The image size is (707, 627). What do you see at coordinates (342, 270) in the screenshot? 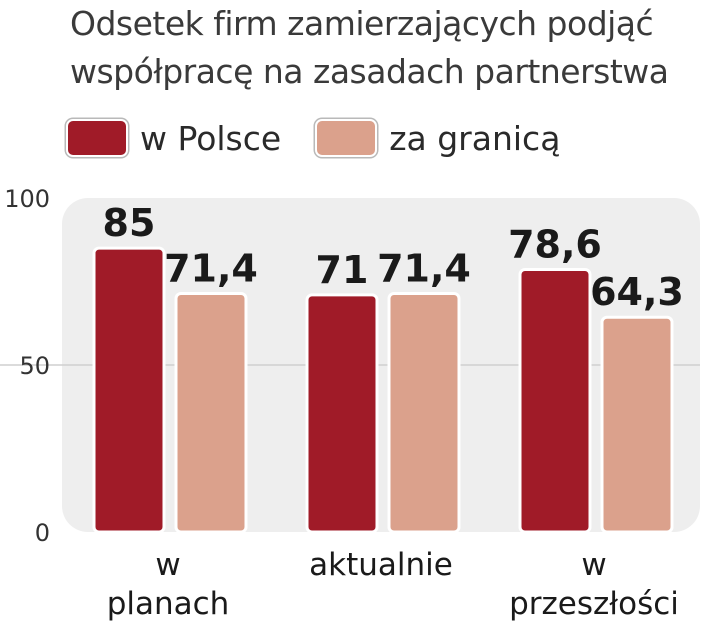
I see `value-label-1-0: 71` at bounding box center [342, 270].